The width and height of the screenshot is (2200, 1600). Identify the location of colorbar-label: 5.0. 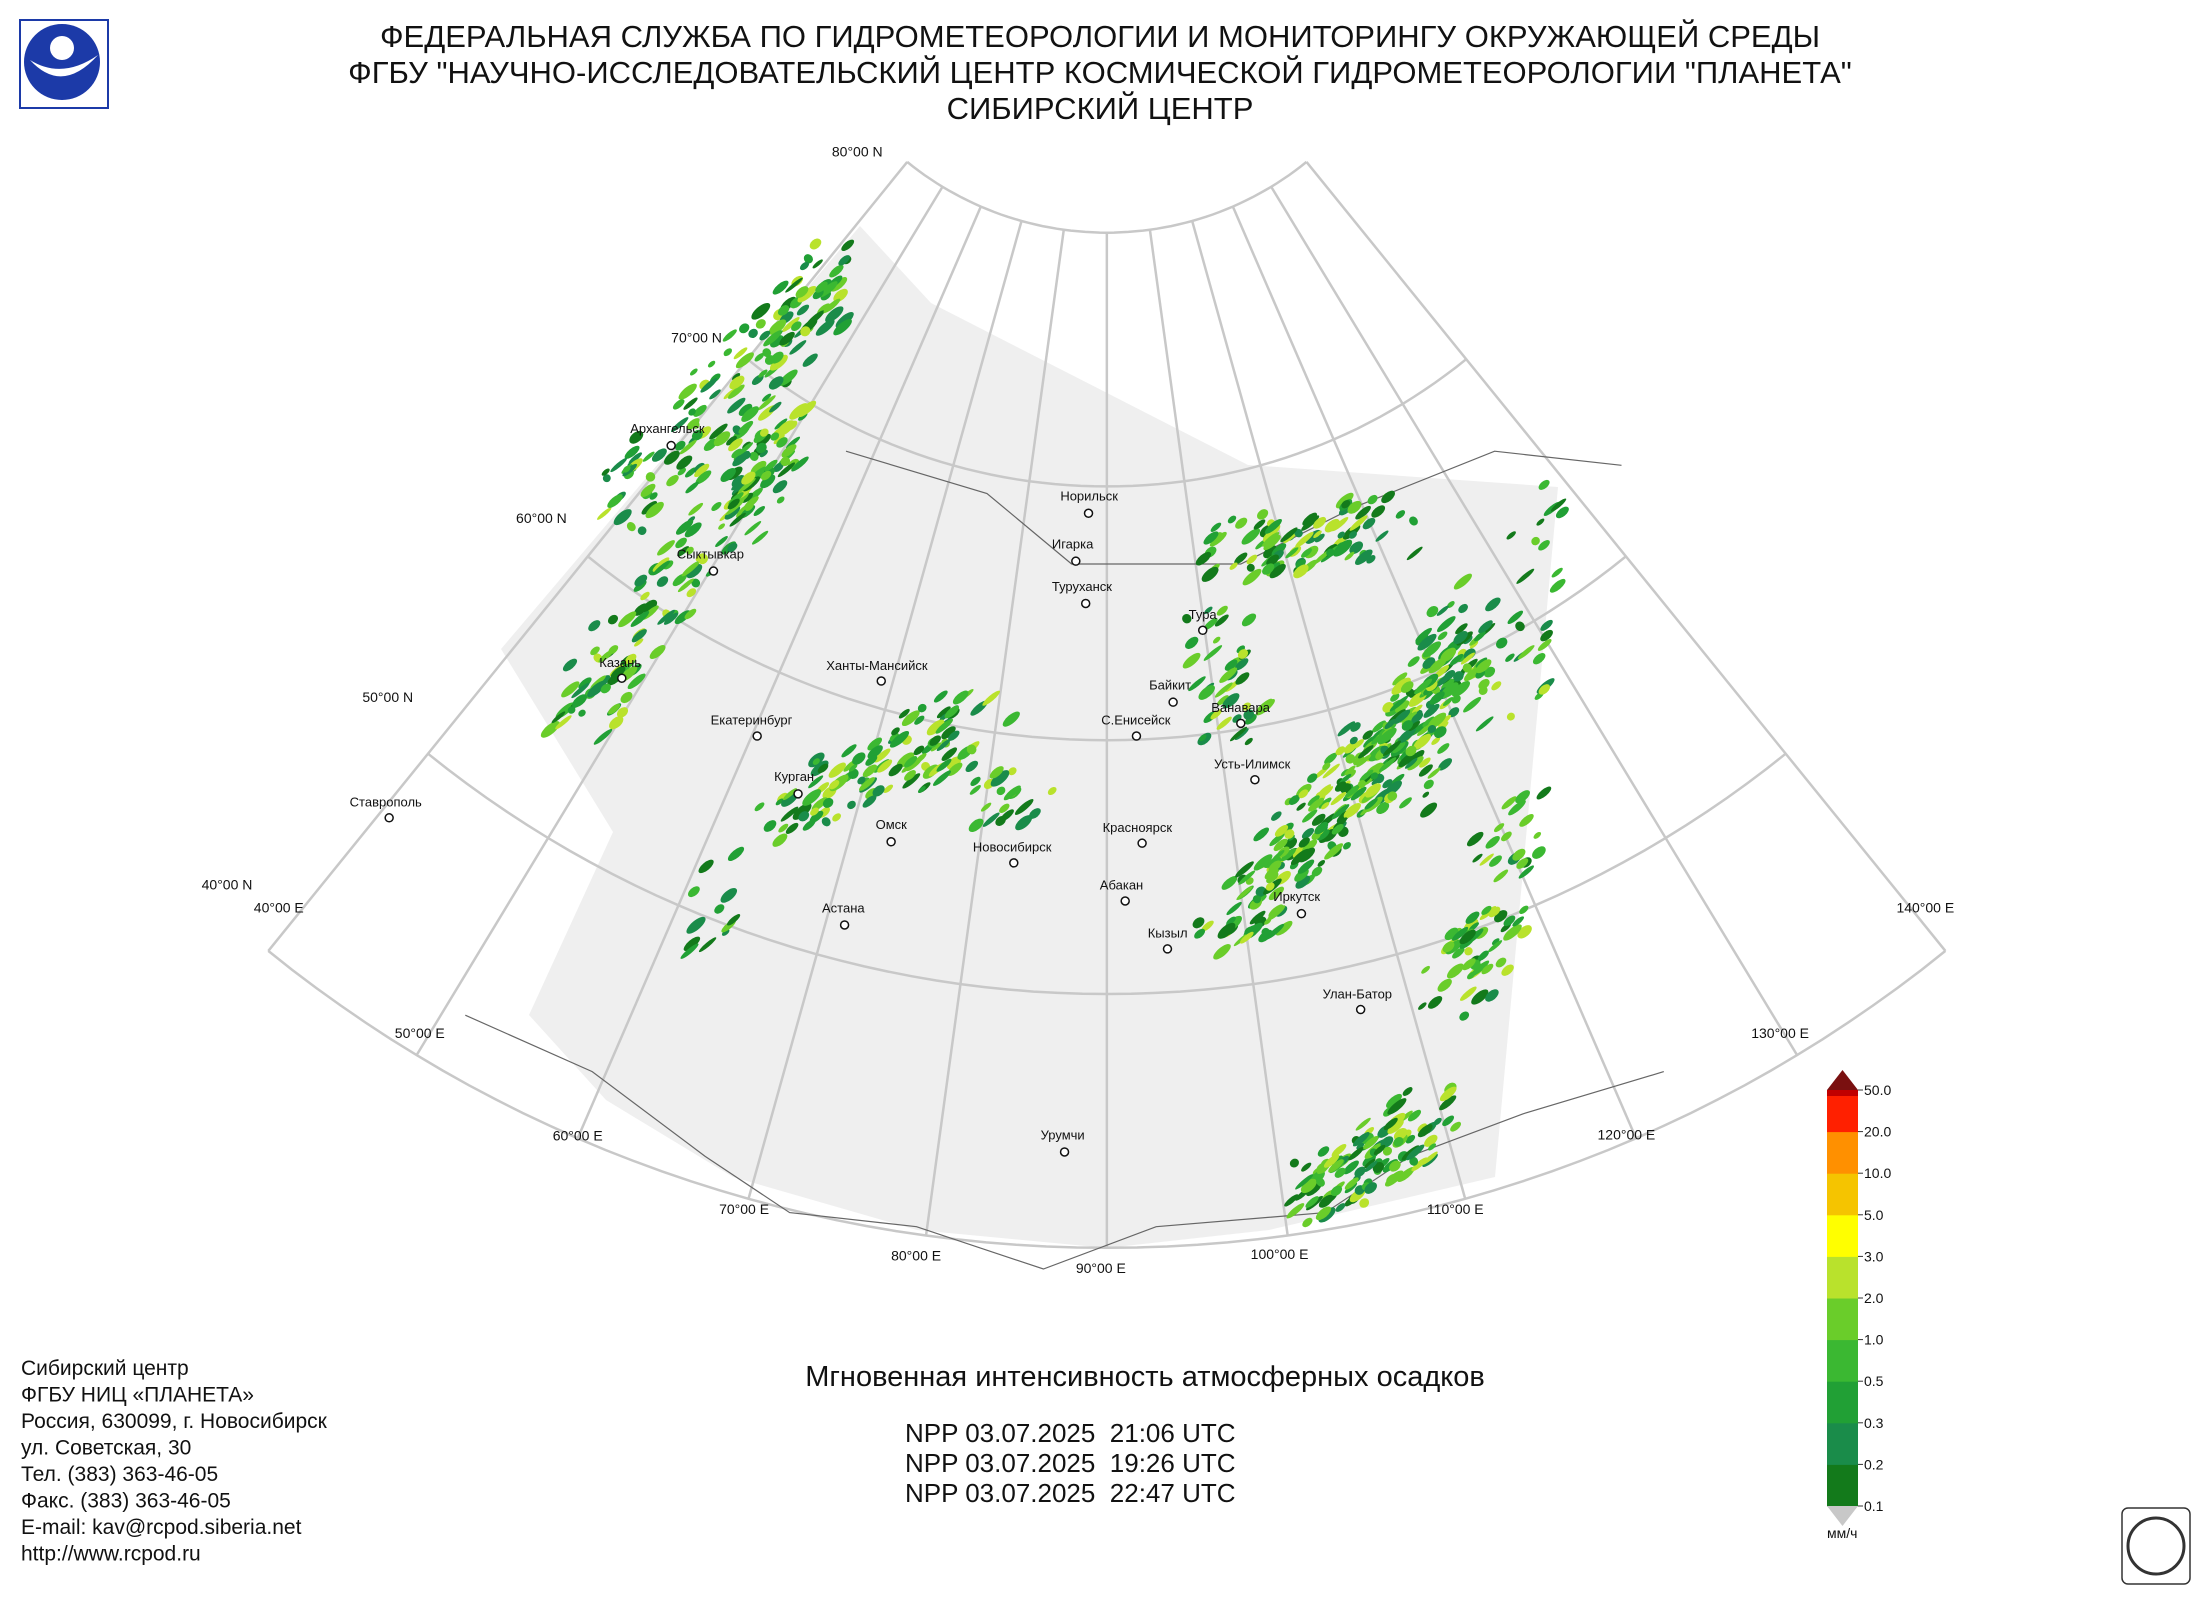
(1874, 1215).